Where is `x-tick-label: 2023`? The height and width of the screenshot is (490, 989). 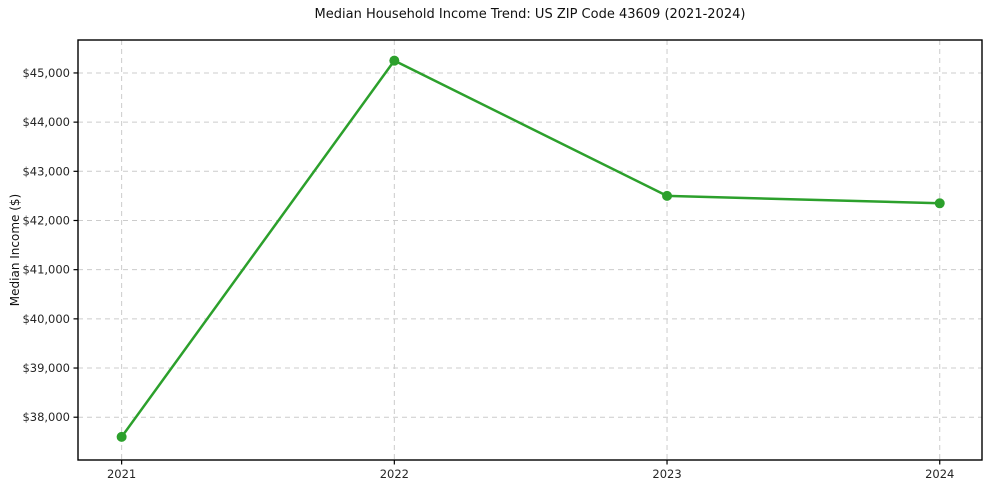 x-tick-label: 2023 is located at coordinates (666, 474).